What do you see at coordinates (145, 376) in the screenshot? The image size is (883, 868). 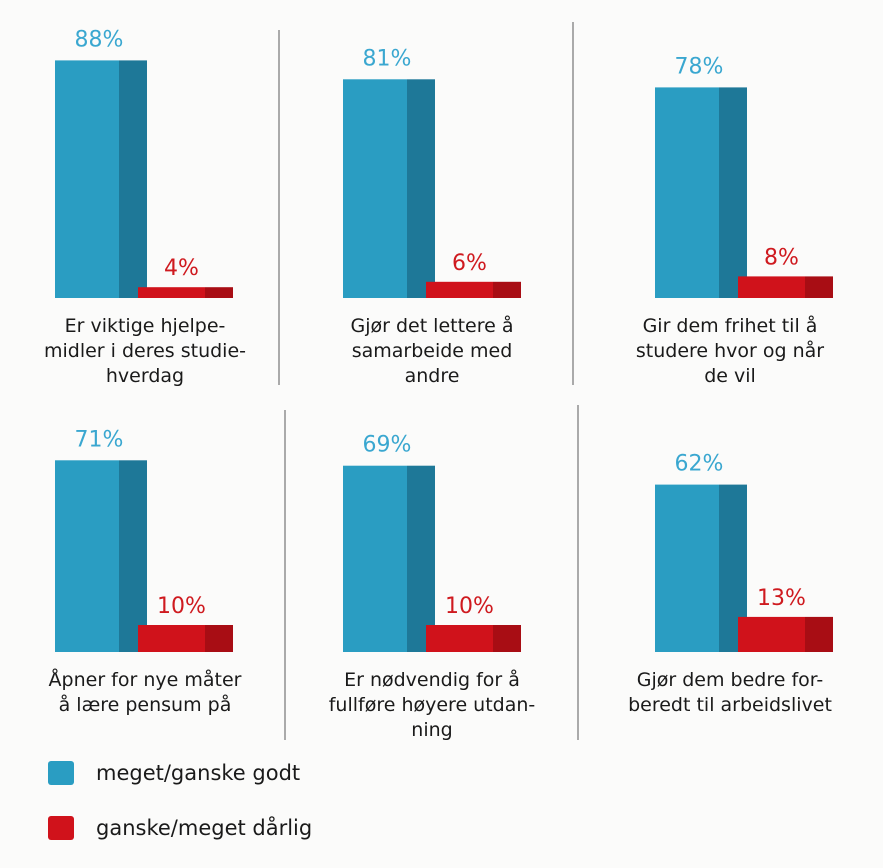 I see `panel-caption-line: hverdag` at bounding box center [145, 376].